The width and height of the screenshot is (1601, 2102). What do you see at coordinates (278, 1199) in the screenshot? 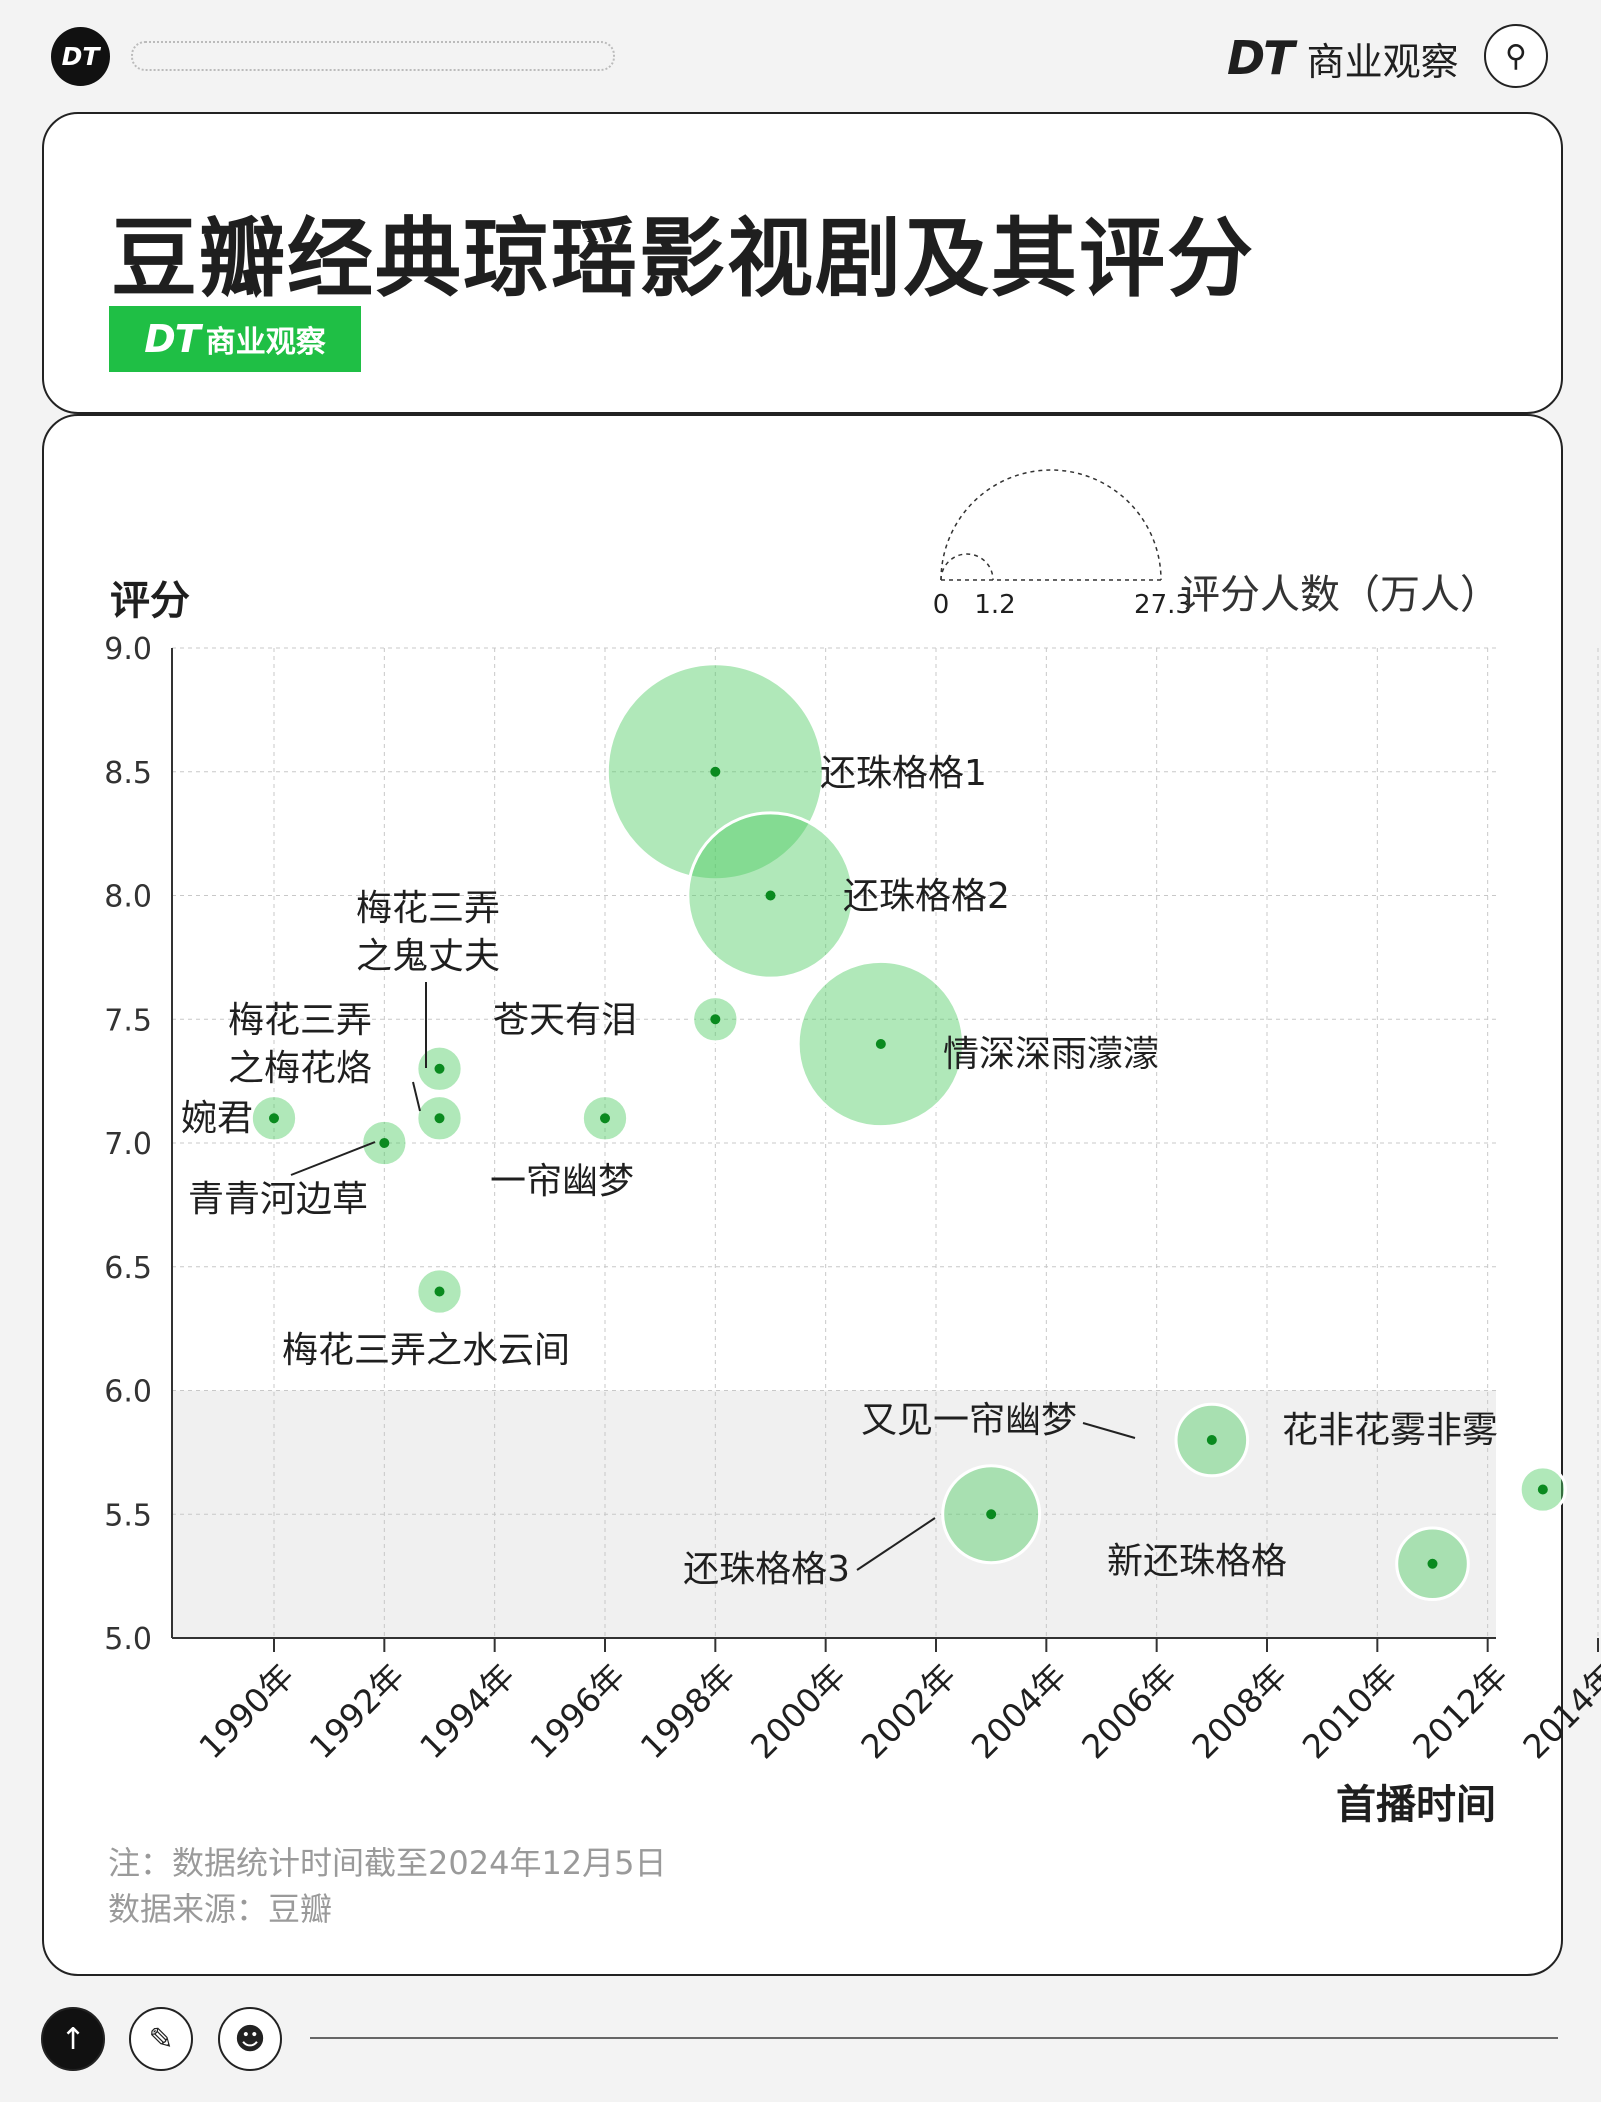
I see `point-label: 青青河边草` at bounding box center [278, 1199].